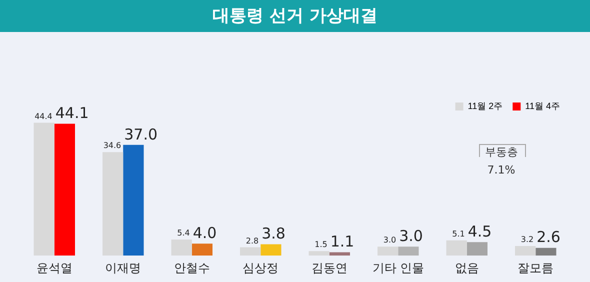 The width and height of the screenshot is (590, 282). I want to click on data-label: 5.1, so click(458, 233).